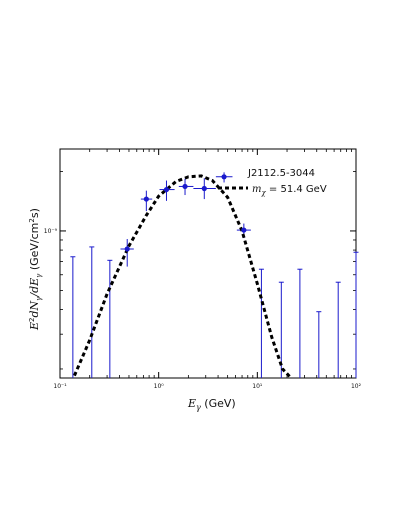 This screenshot has height=527, width=407. What do you see at coordinates (159, 386) in the screenshot?
I see `x-tick-label: 10⁰` at bounding box center [159, 386].